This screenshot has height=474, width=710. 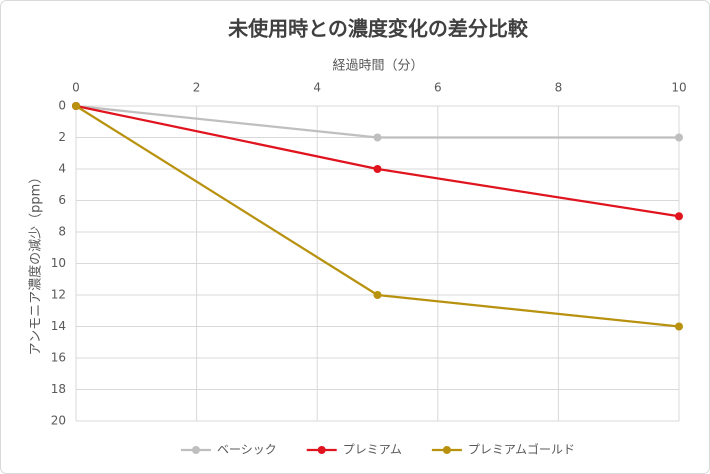 What do you see at coordinates (559, 88) in the screenshot?
I see `x-tick-label: 8` at bounding box center [559, 88].